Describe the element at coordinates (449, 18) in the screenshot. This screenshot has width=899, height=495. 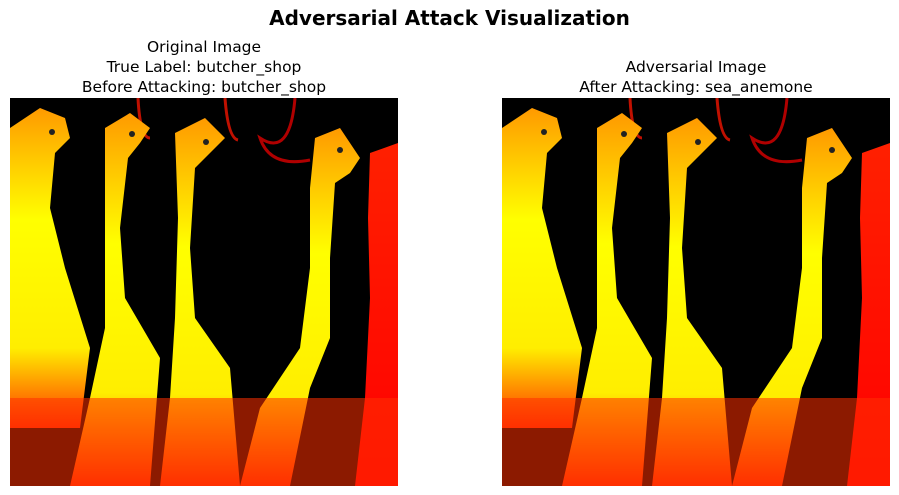
I see `figure-title: Adversarial Attack Visualization` at that location.